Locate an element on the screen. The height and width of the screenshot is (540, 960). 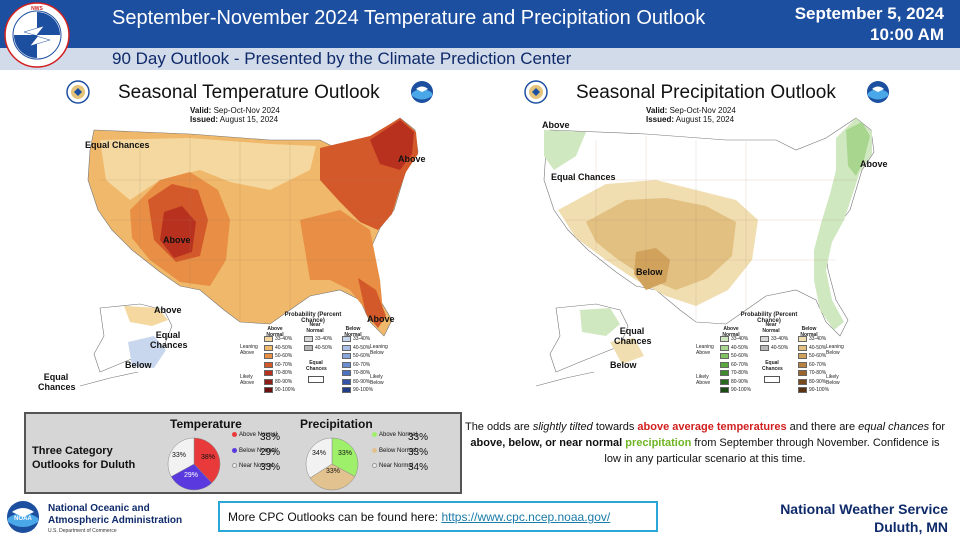
temp-legend-swatch-above-label: 33-40% is located at coordinates (284, 339).